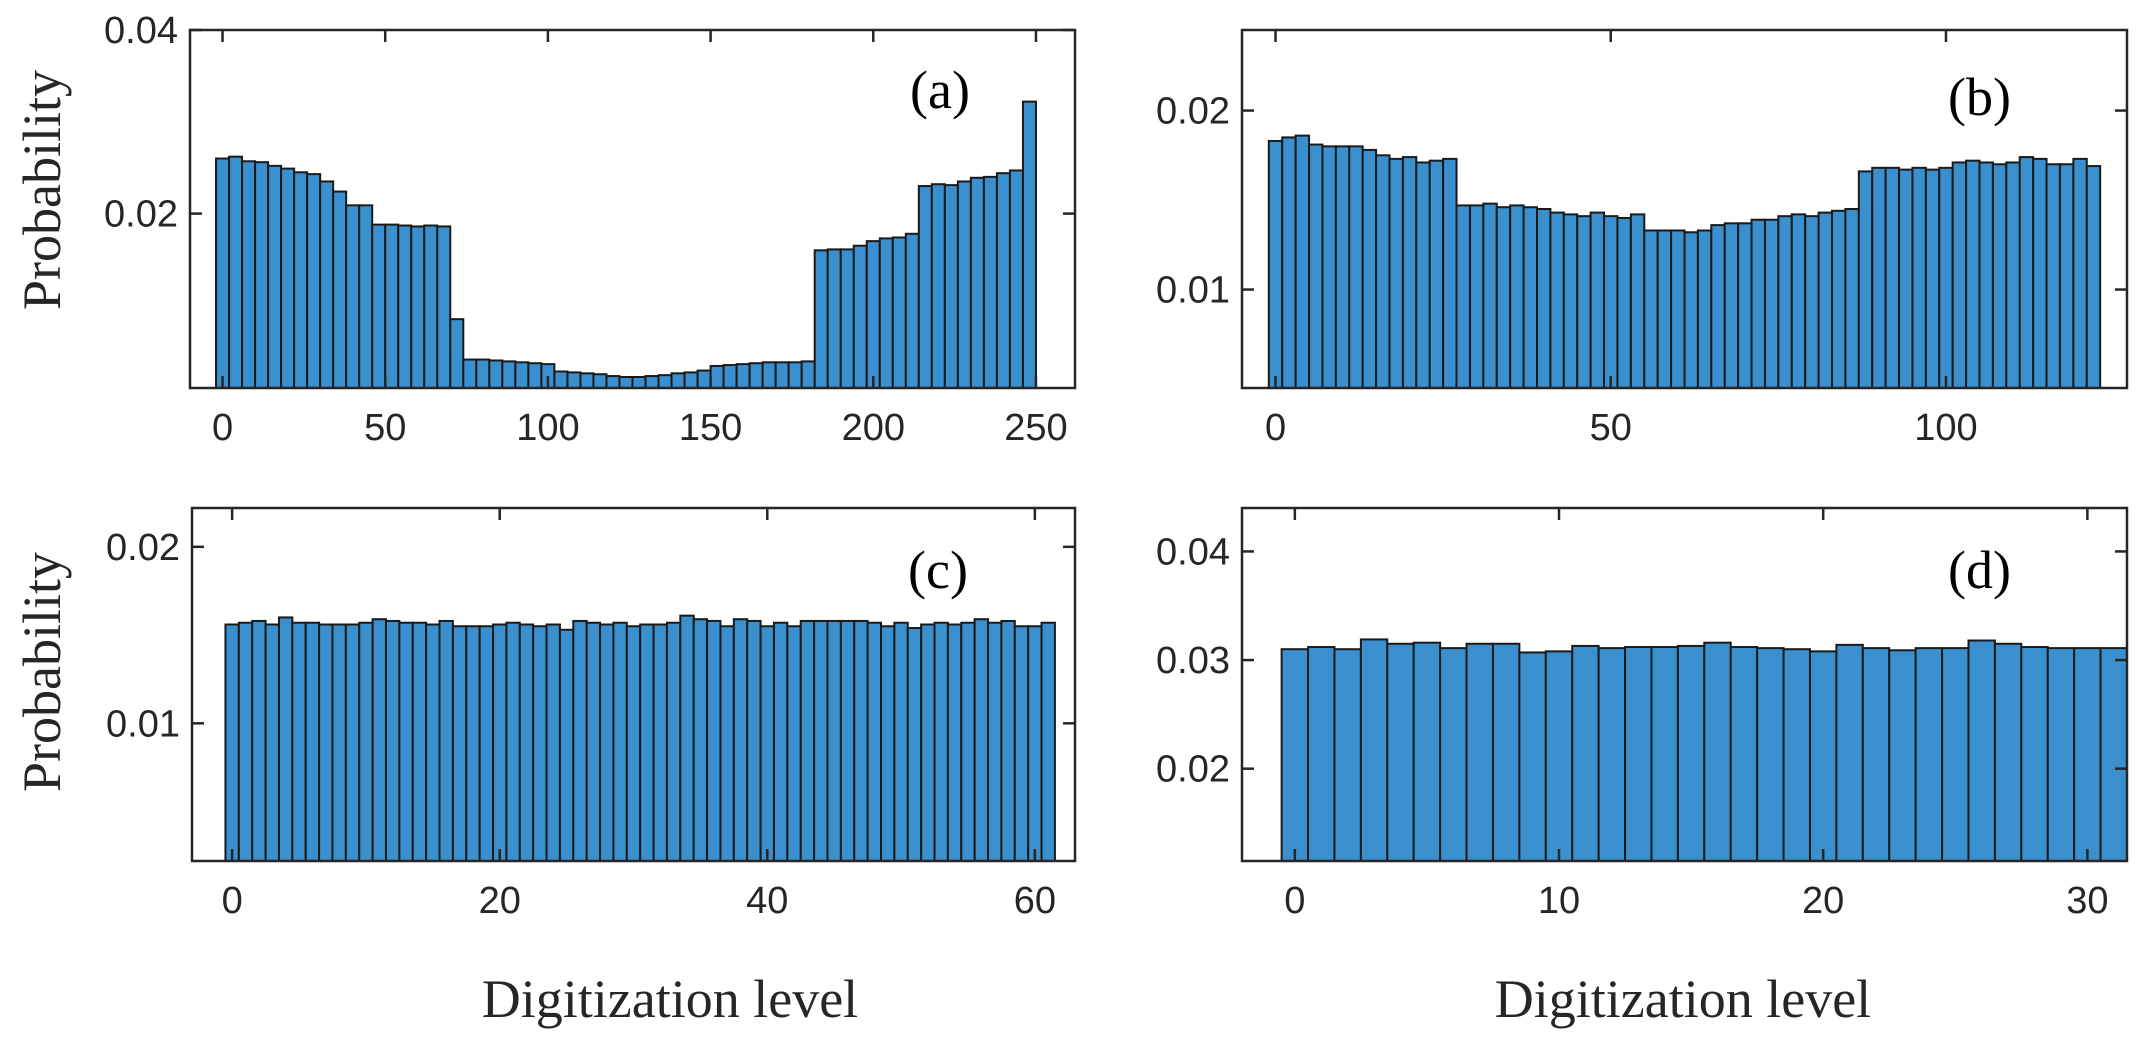 Image resolution: width=2141 pixels, height=1049 pixels. I want to click on panel-c-x-tick-label: 60, so click(1035, 901).